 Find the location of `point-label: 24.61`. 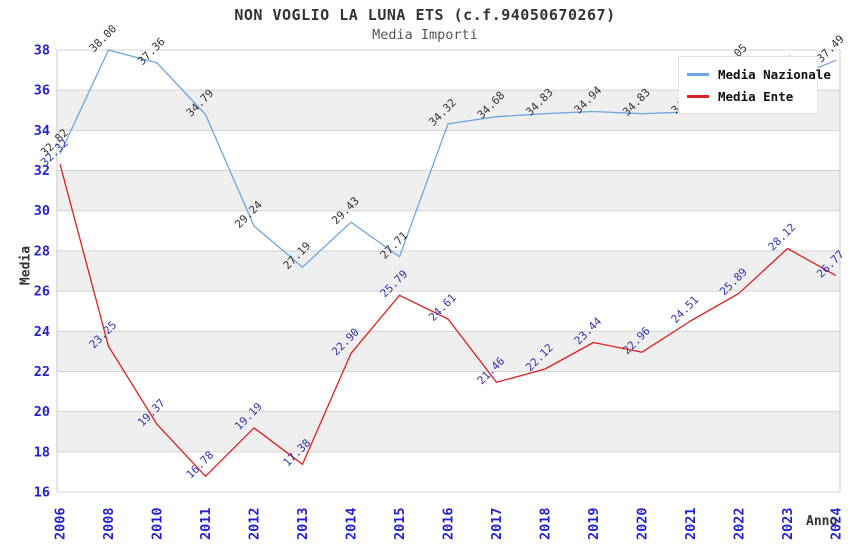

point-label: 24.61 is located at coordinates (442, 307).